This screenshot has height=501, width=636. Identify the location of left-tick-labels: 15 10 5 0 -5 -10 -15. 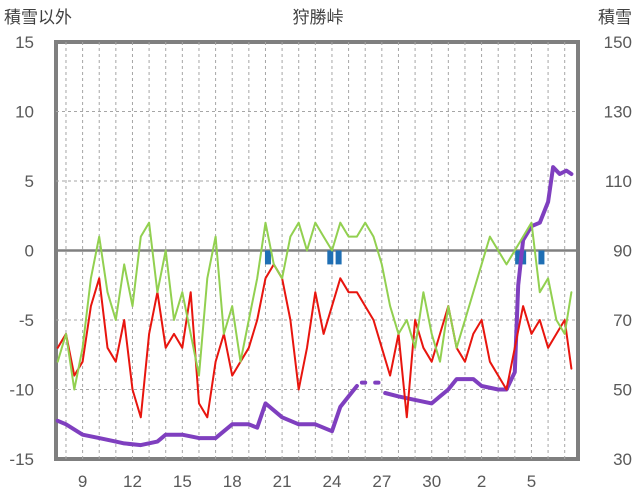
(21, 251).